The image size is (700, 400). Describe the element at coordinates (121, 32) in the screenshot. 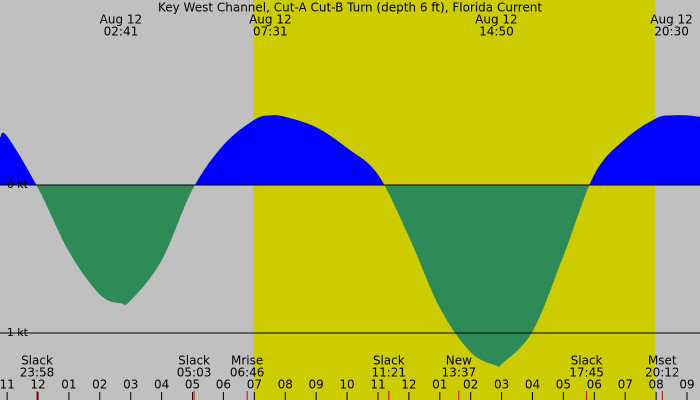

I see `max-time: 02:41` at that location.